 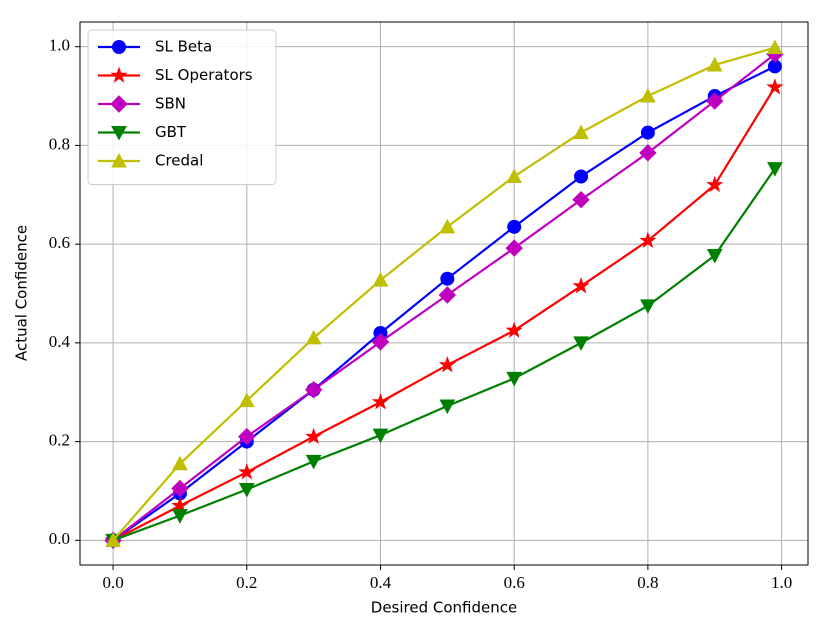 What do you see at coordinates (59, 143) in the screenshot?
I see `y-tick-label: 0.8` at bounding box center [59, 143].